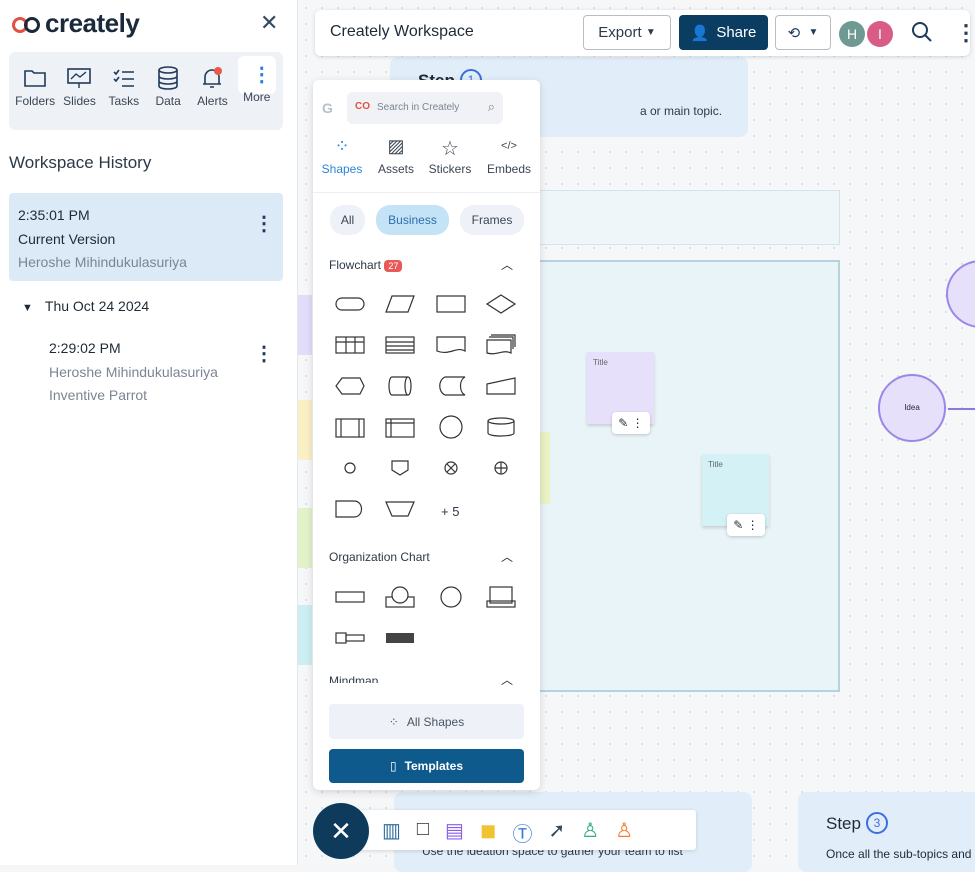 The image size is (975, 872). Describe the element at coordinates (451, 468) in the screenshot. I see `shape-summing-junction` at that location.